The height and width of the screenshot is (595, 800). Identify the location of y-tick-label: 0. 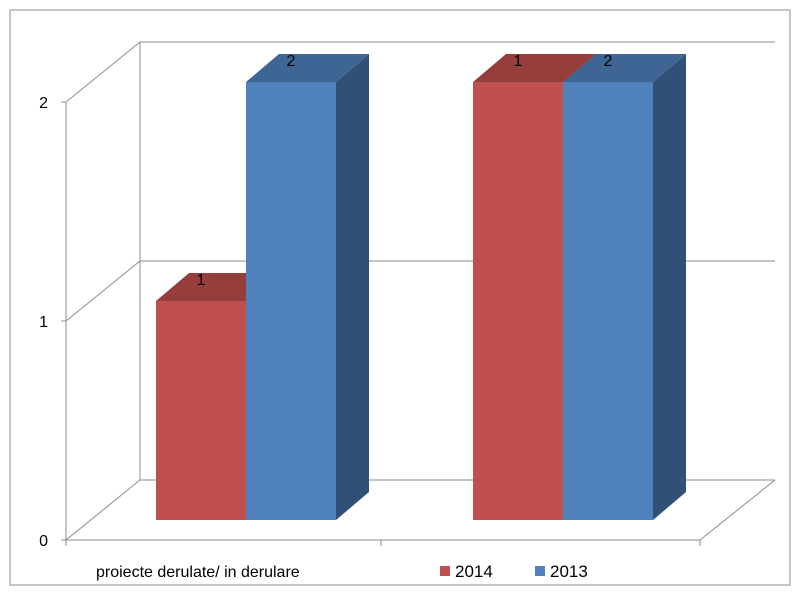
(43, 541).